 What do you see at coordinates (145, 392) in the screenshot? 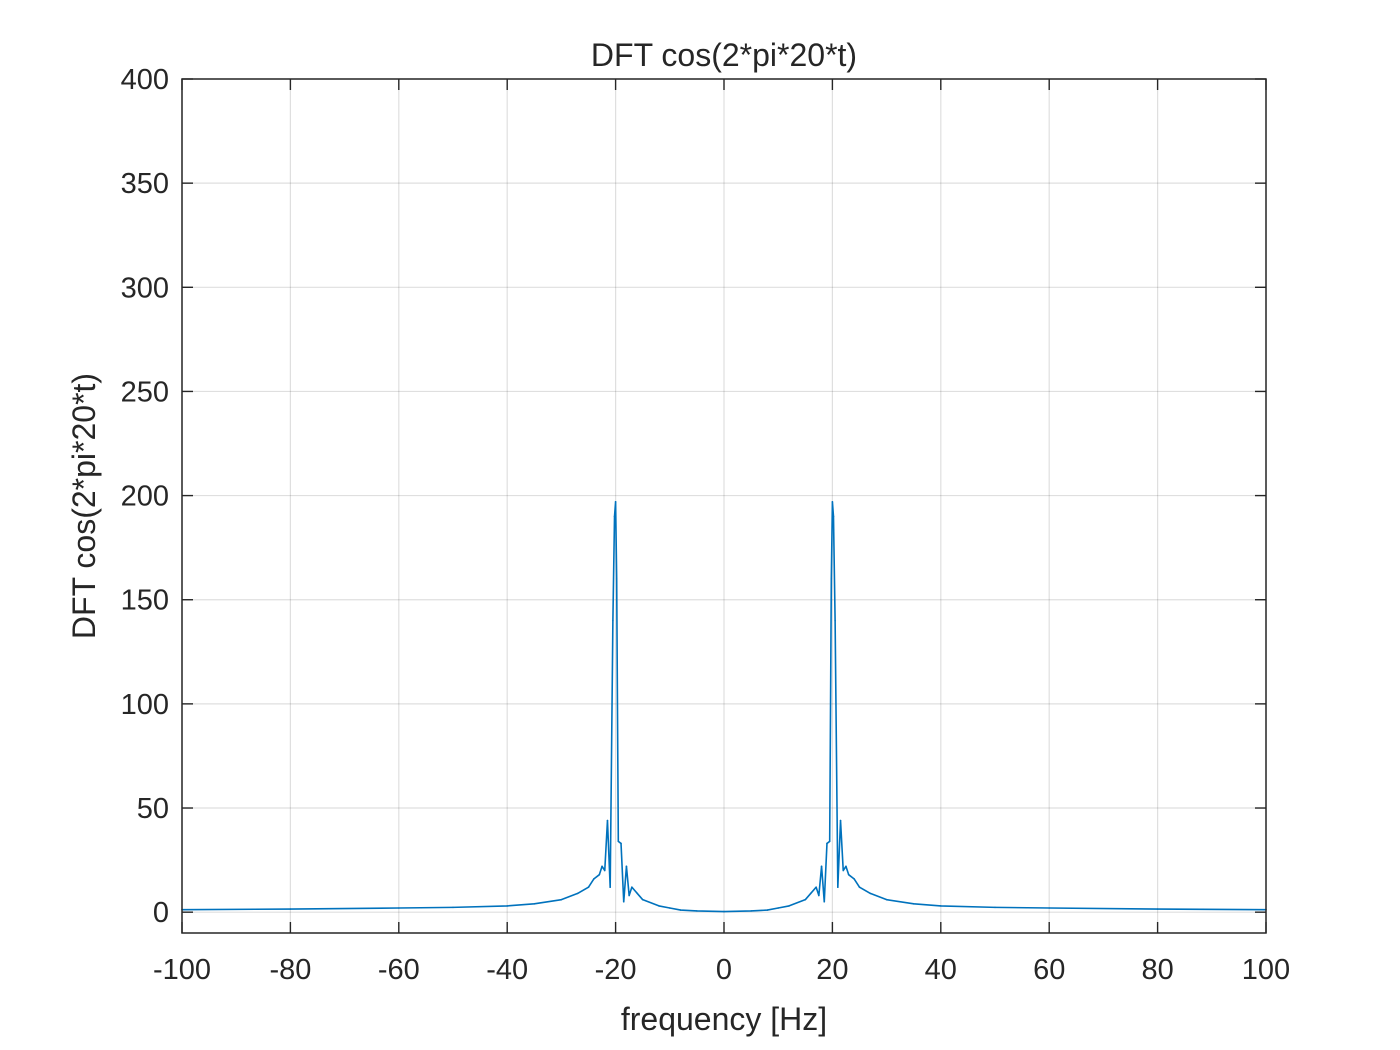
I see `y-tick-label: 250` at bounding box center [145, 392].